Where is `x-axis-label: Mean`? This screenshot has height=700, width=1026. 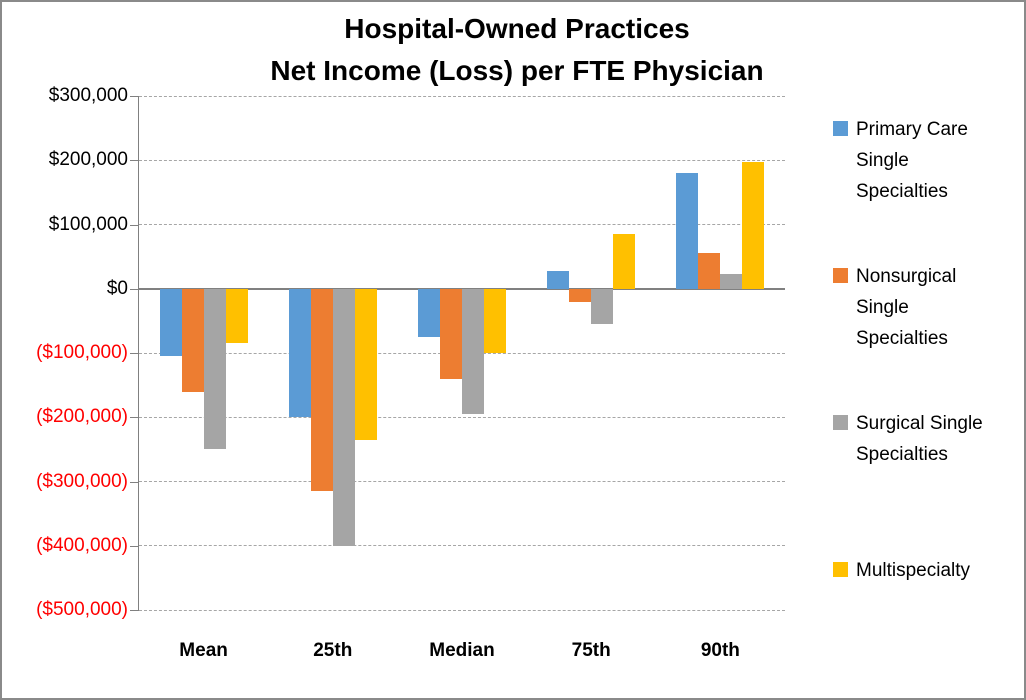 x-axis-label: Mean is located at coordinates (203, 650).